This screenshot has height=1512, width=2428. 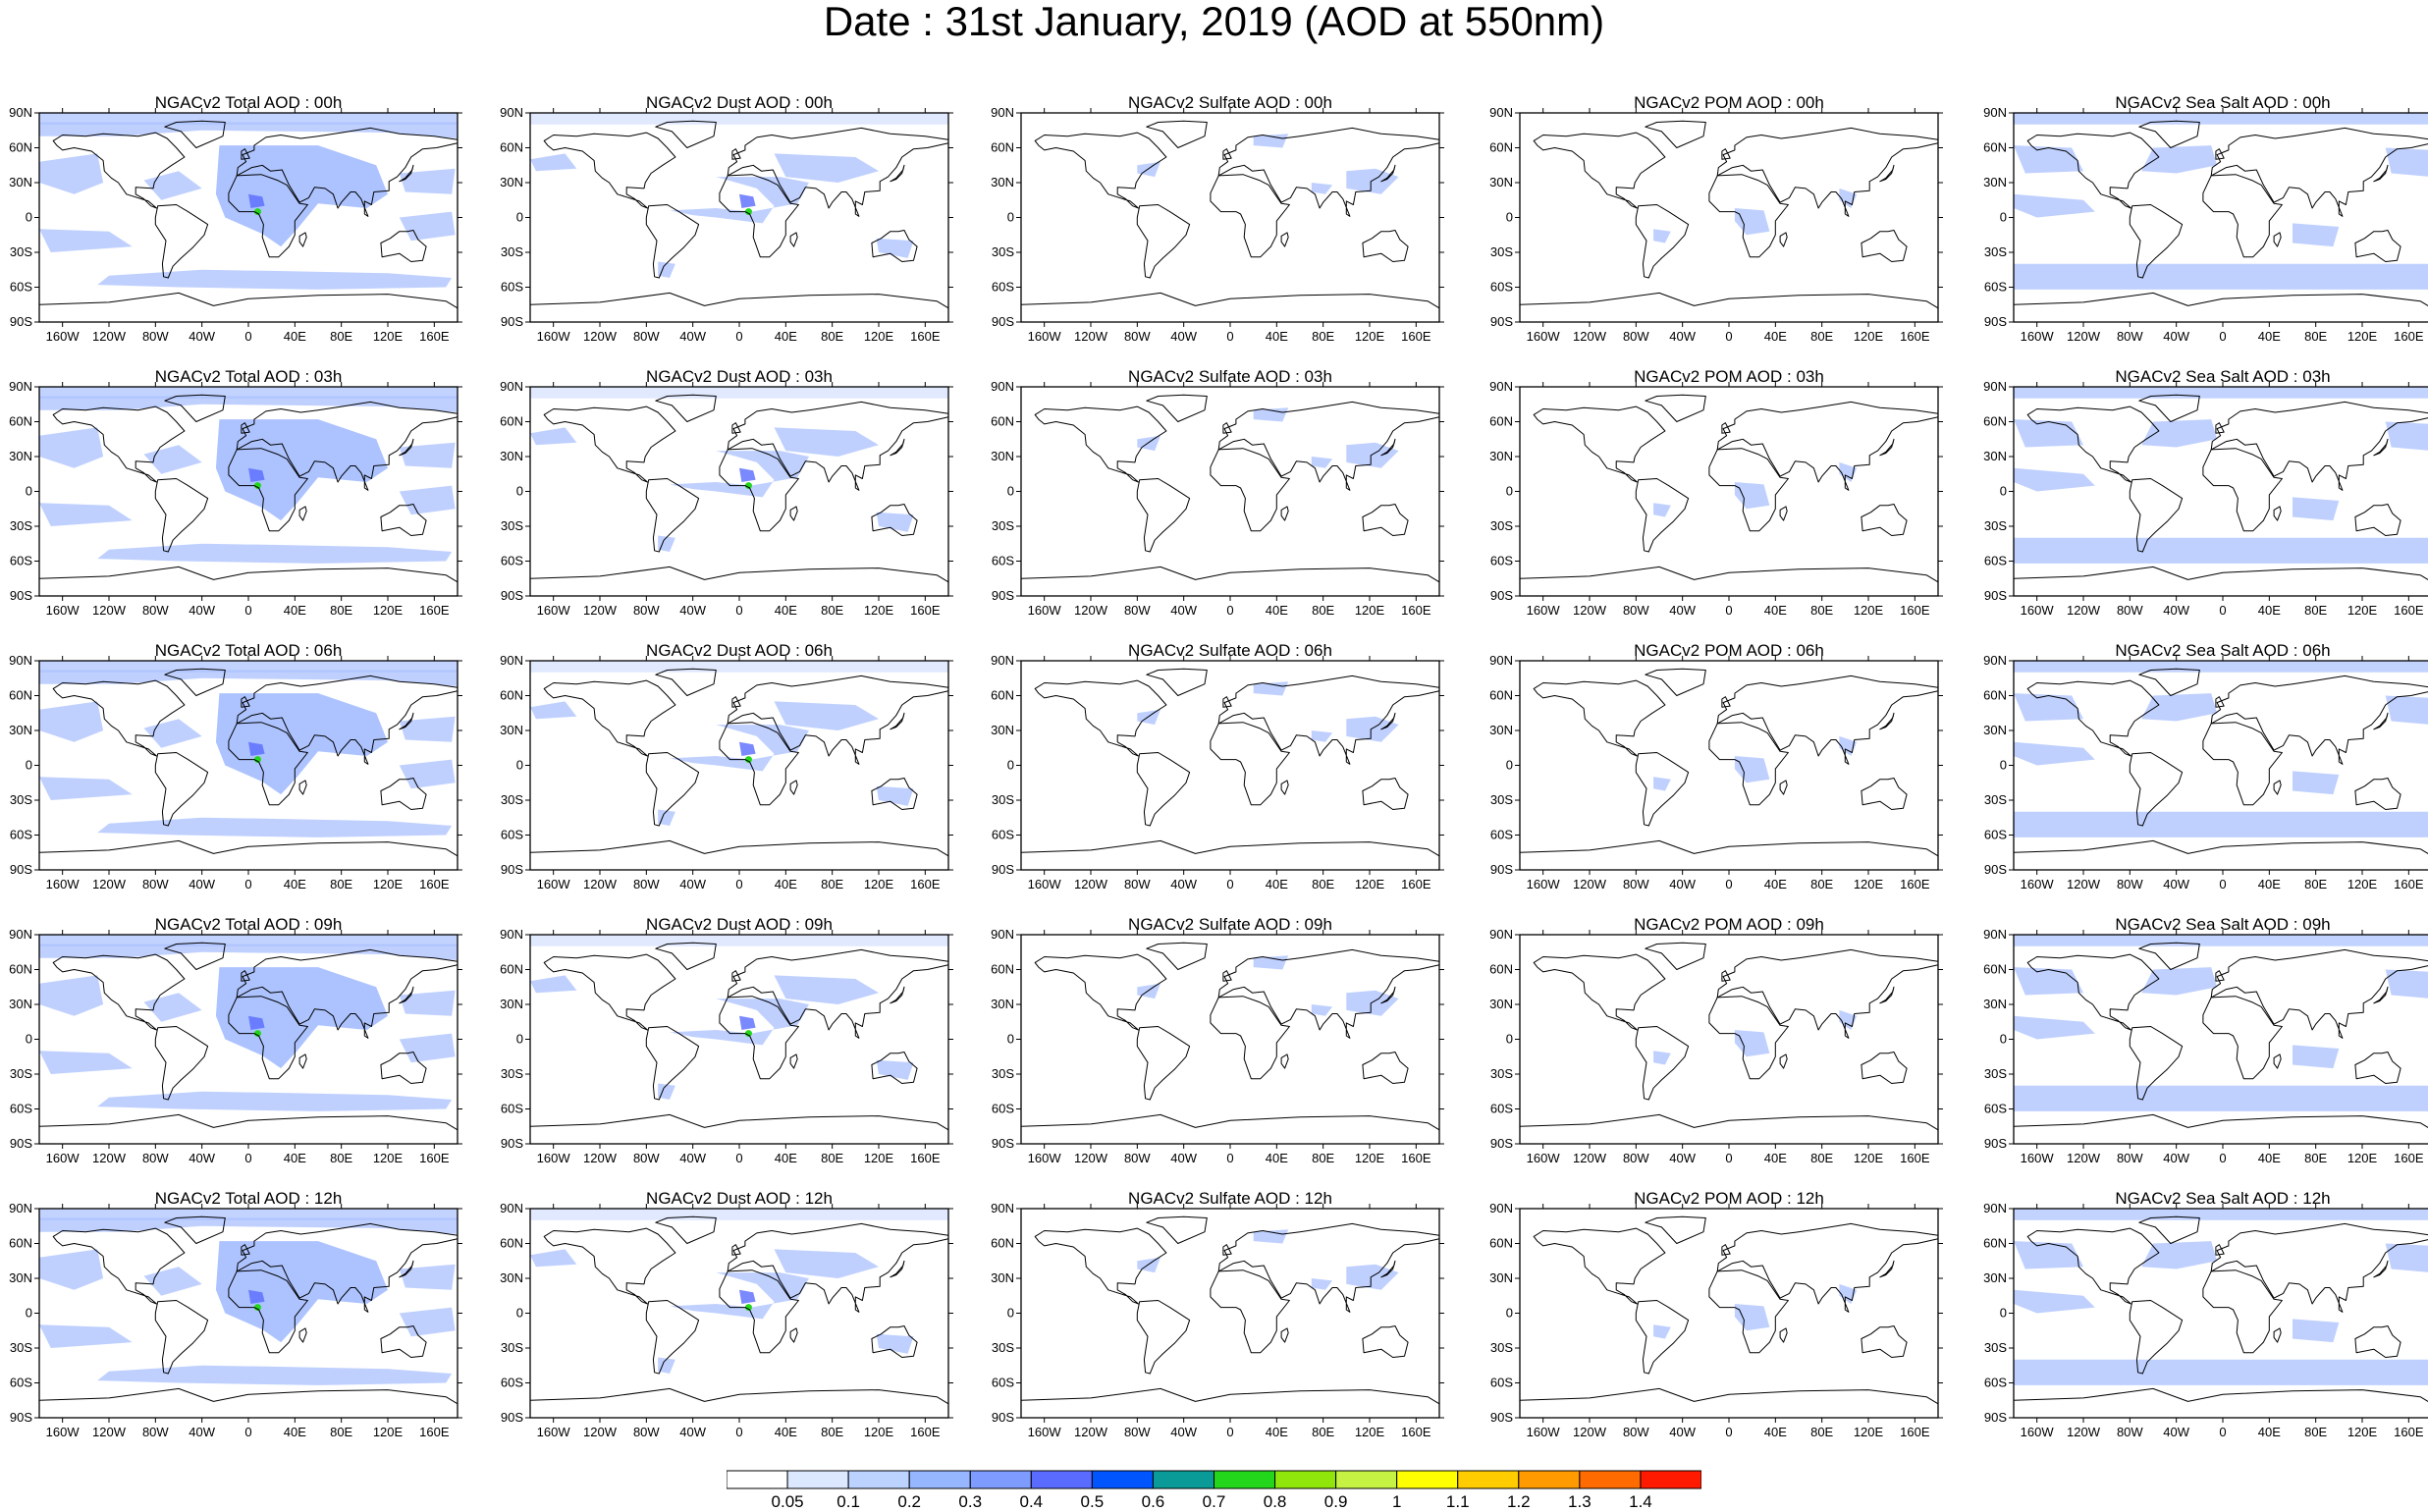 I want to click on panel-title: NGACv2 Dust AOD : 09h, so click(x=739, y=925).